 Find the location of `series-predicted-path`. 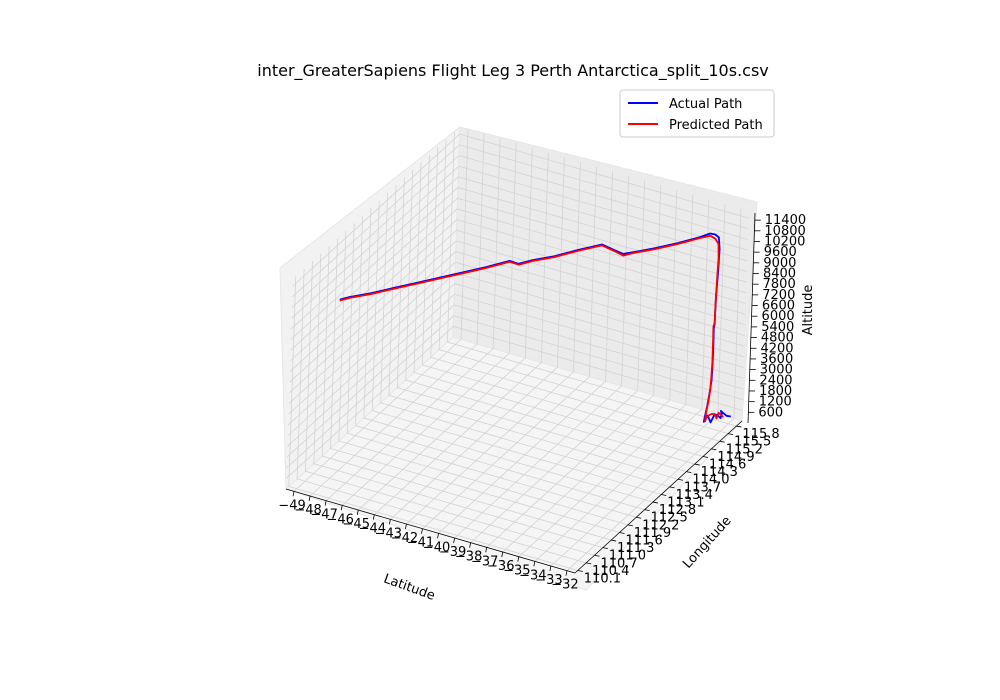

series-predicted-path is located at coordinates (531, 328).